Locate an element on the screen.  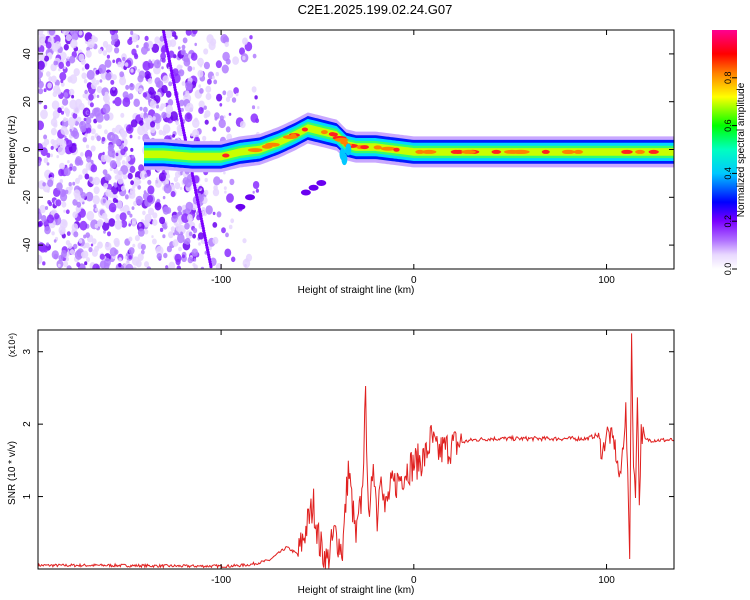
spectrogram-y-tick-label: 40 is located at coordinates (27, 54).